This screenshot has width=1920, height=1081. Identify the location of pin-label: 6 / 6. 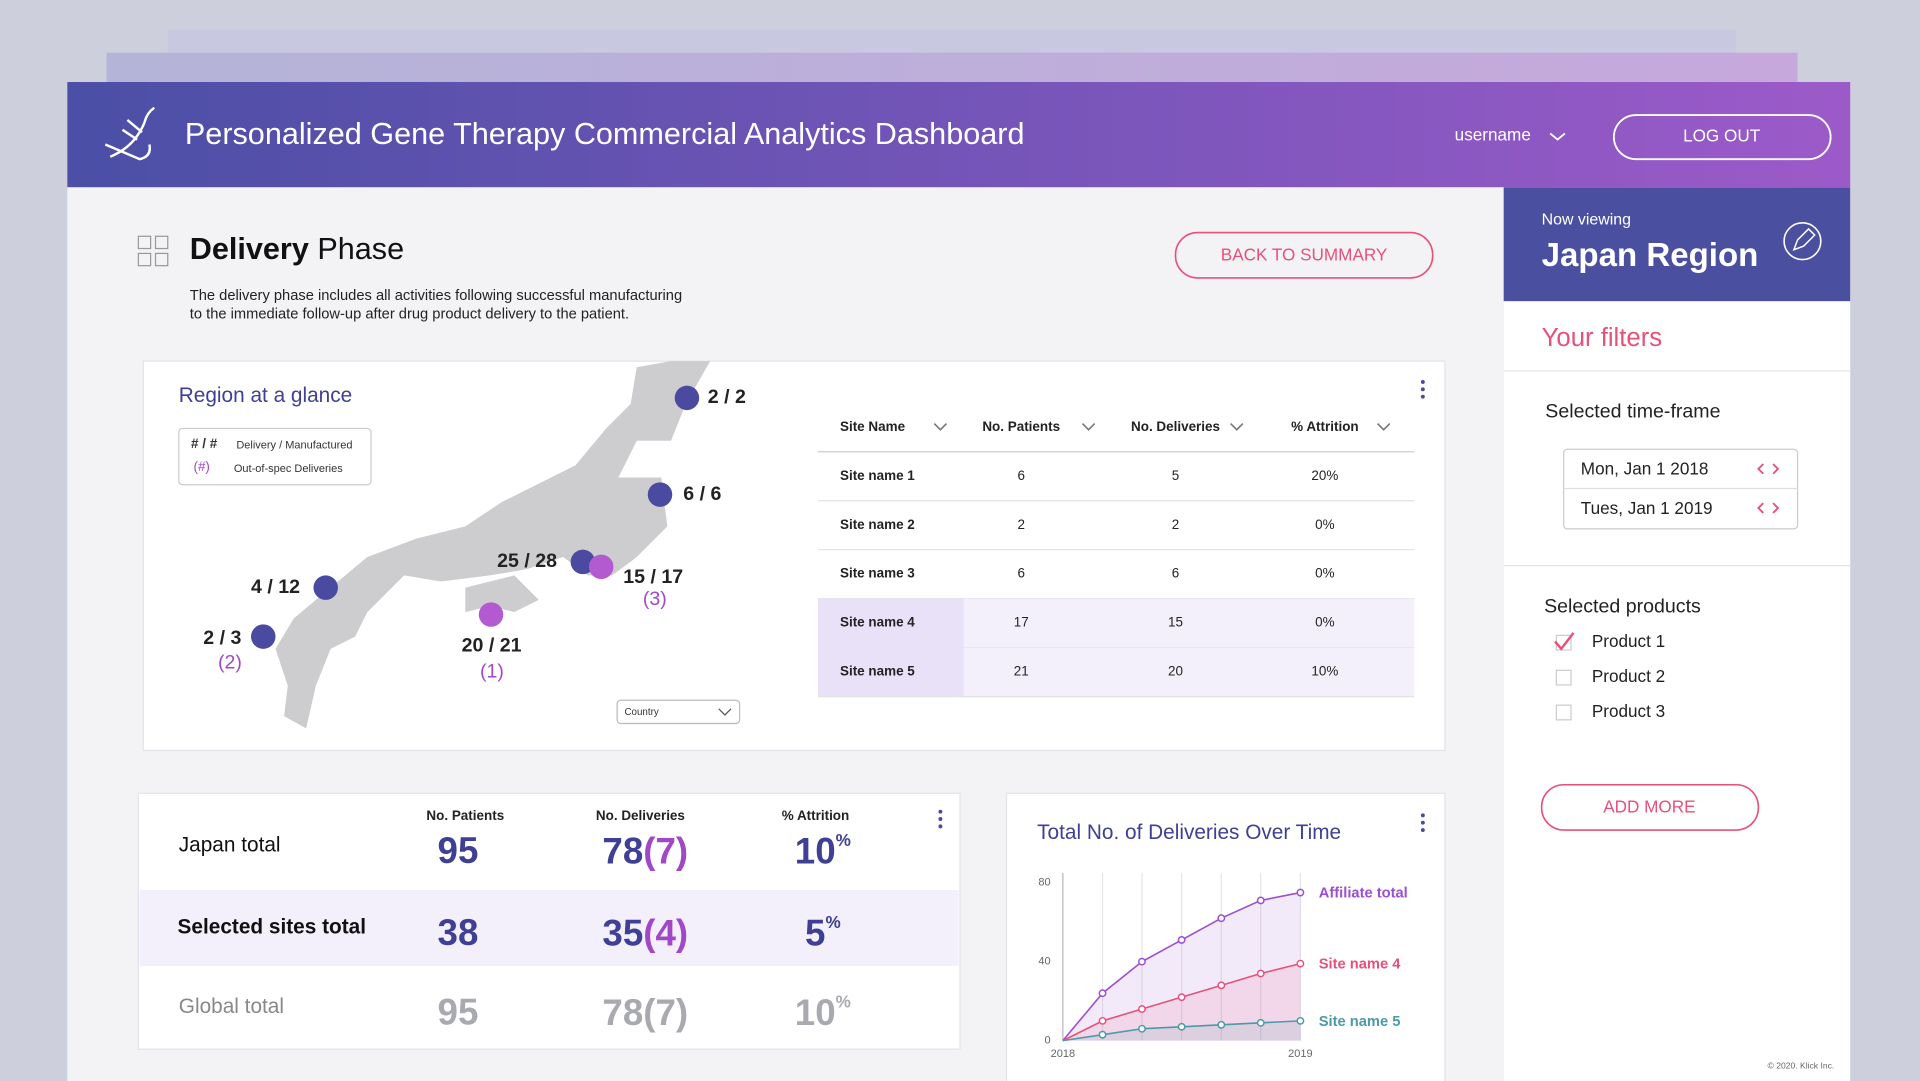
(702, 494).